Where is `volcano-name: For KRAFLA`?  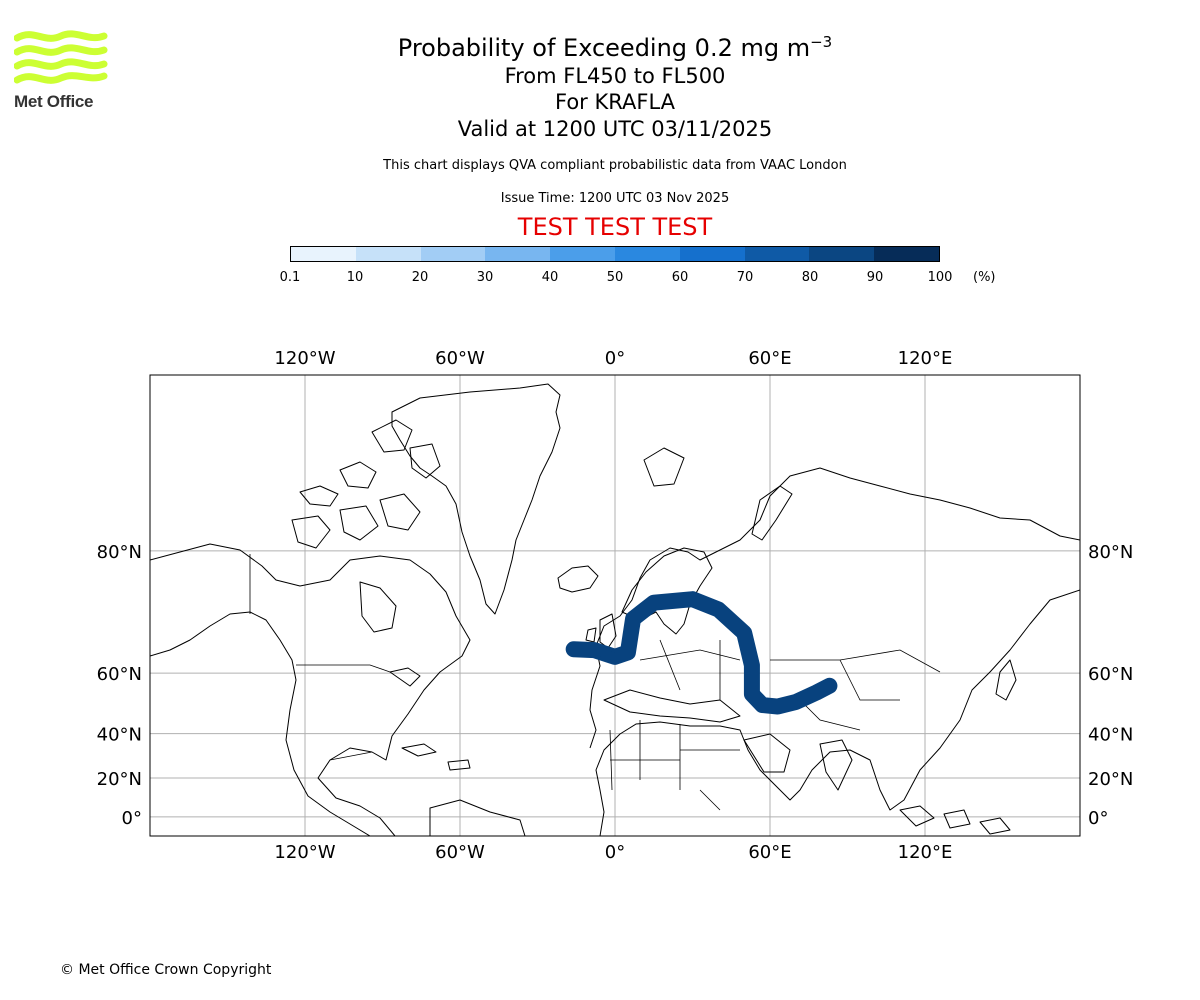
volcano-name: For KRAFLA is located at coordinates (615, 102).